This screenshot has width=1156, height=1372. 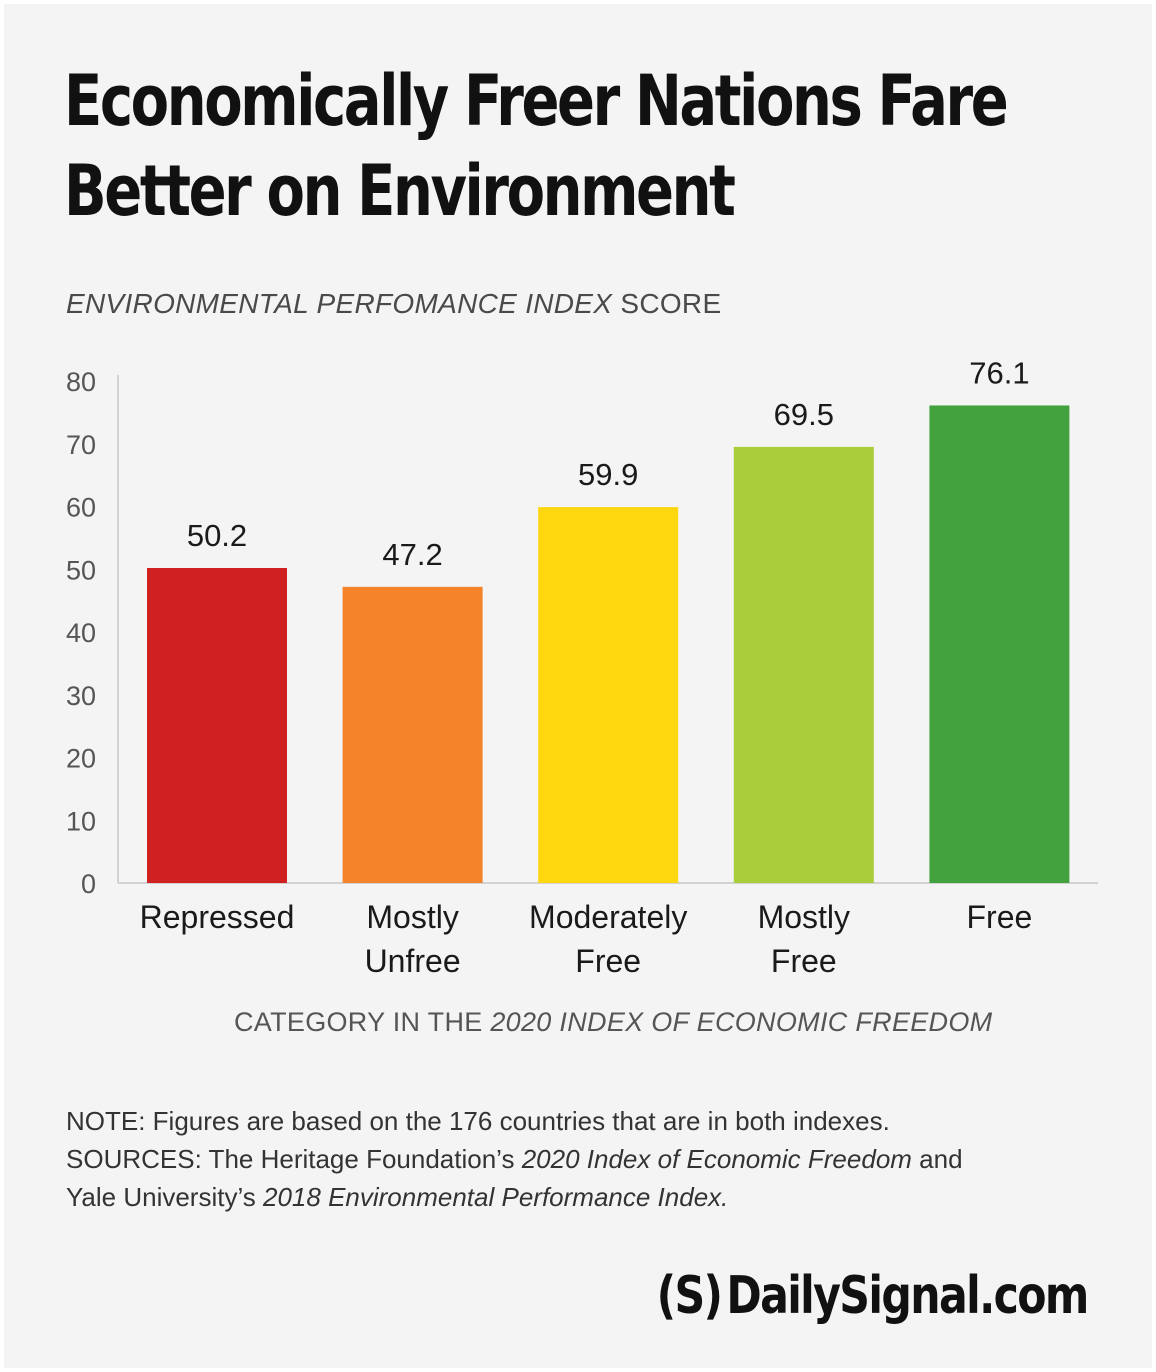 What do you see at coordinates (937, 1159) in the screenshot?
I see `sources-text-and: and` at bounding box center [937, 1159].